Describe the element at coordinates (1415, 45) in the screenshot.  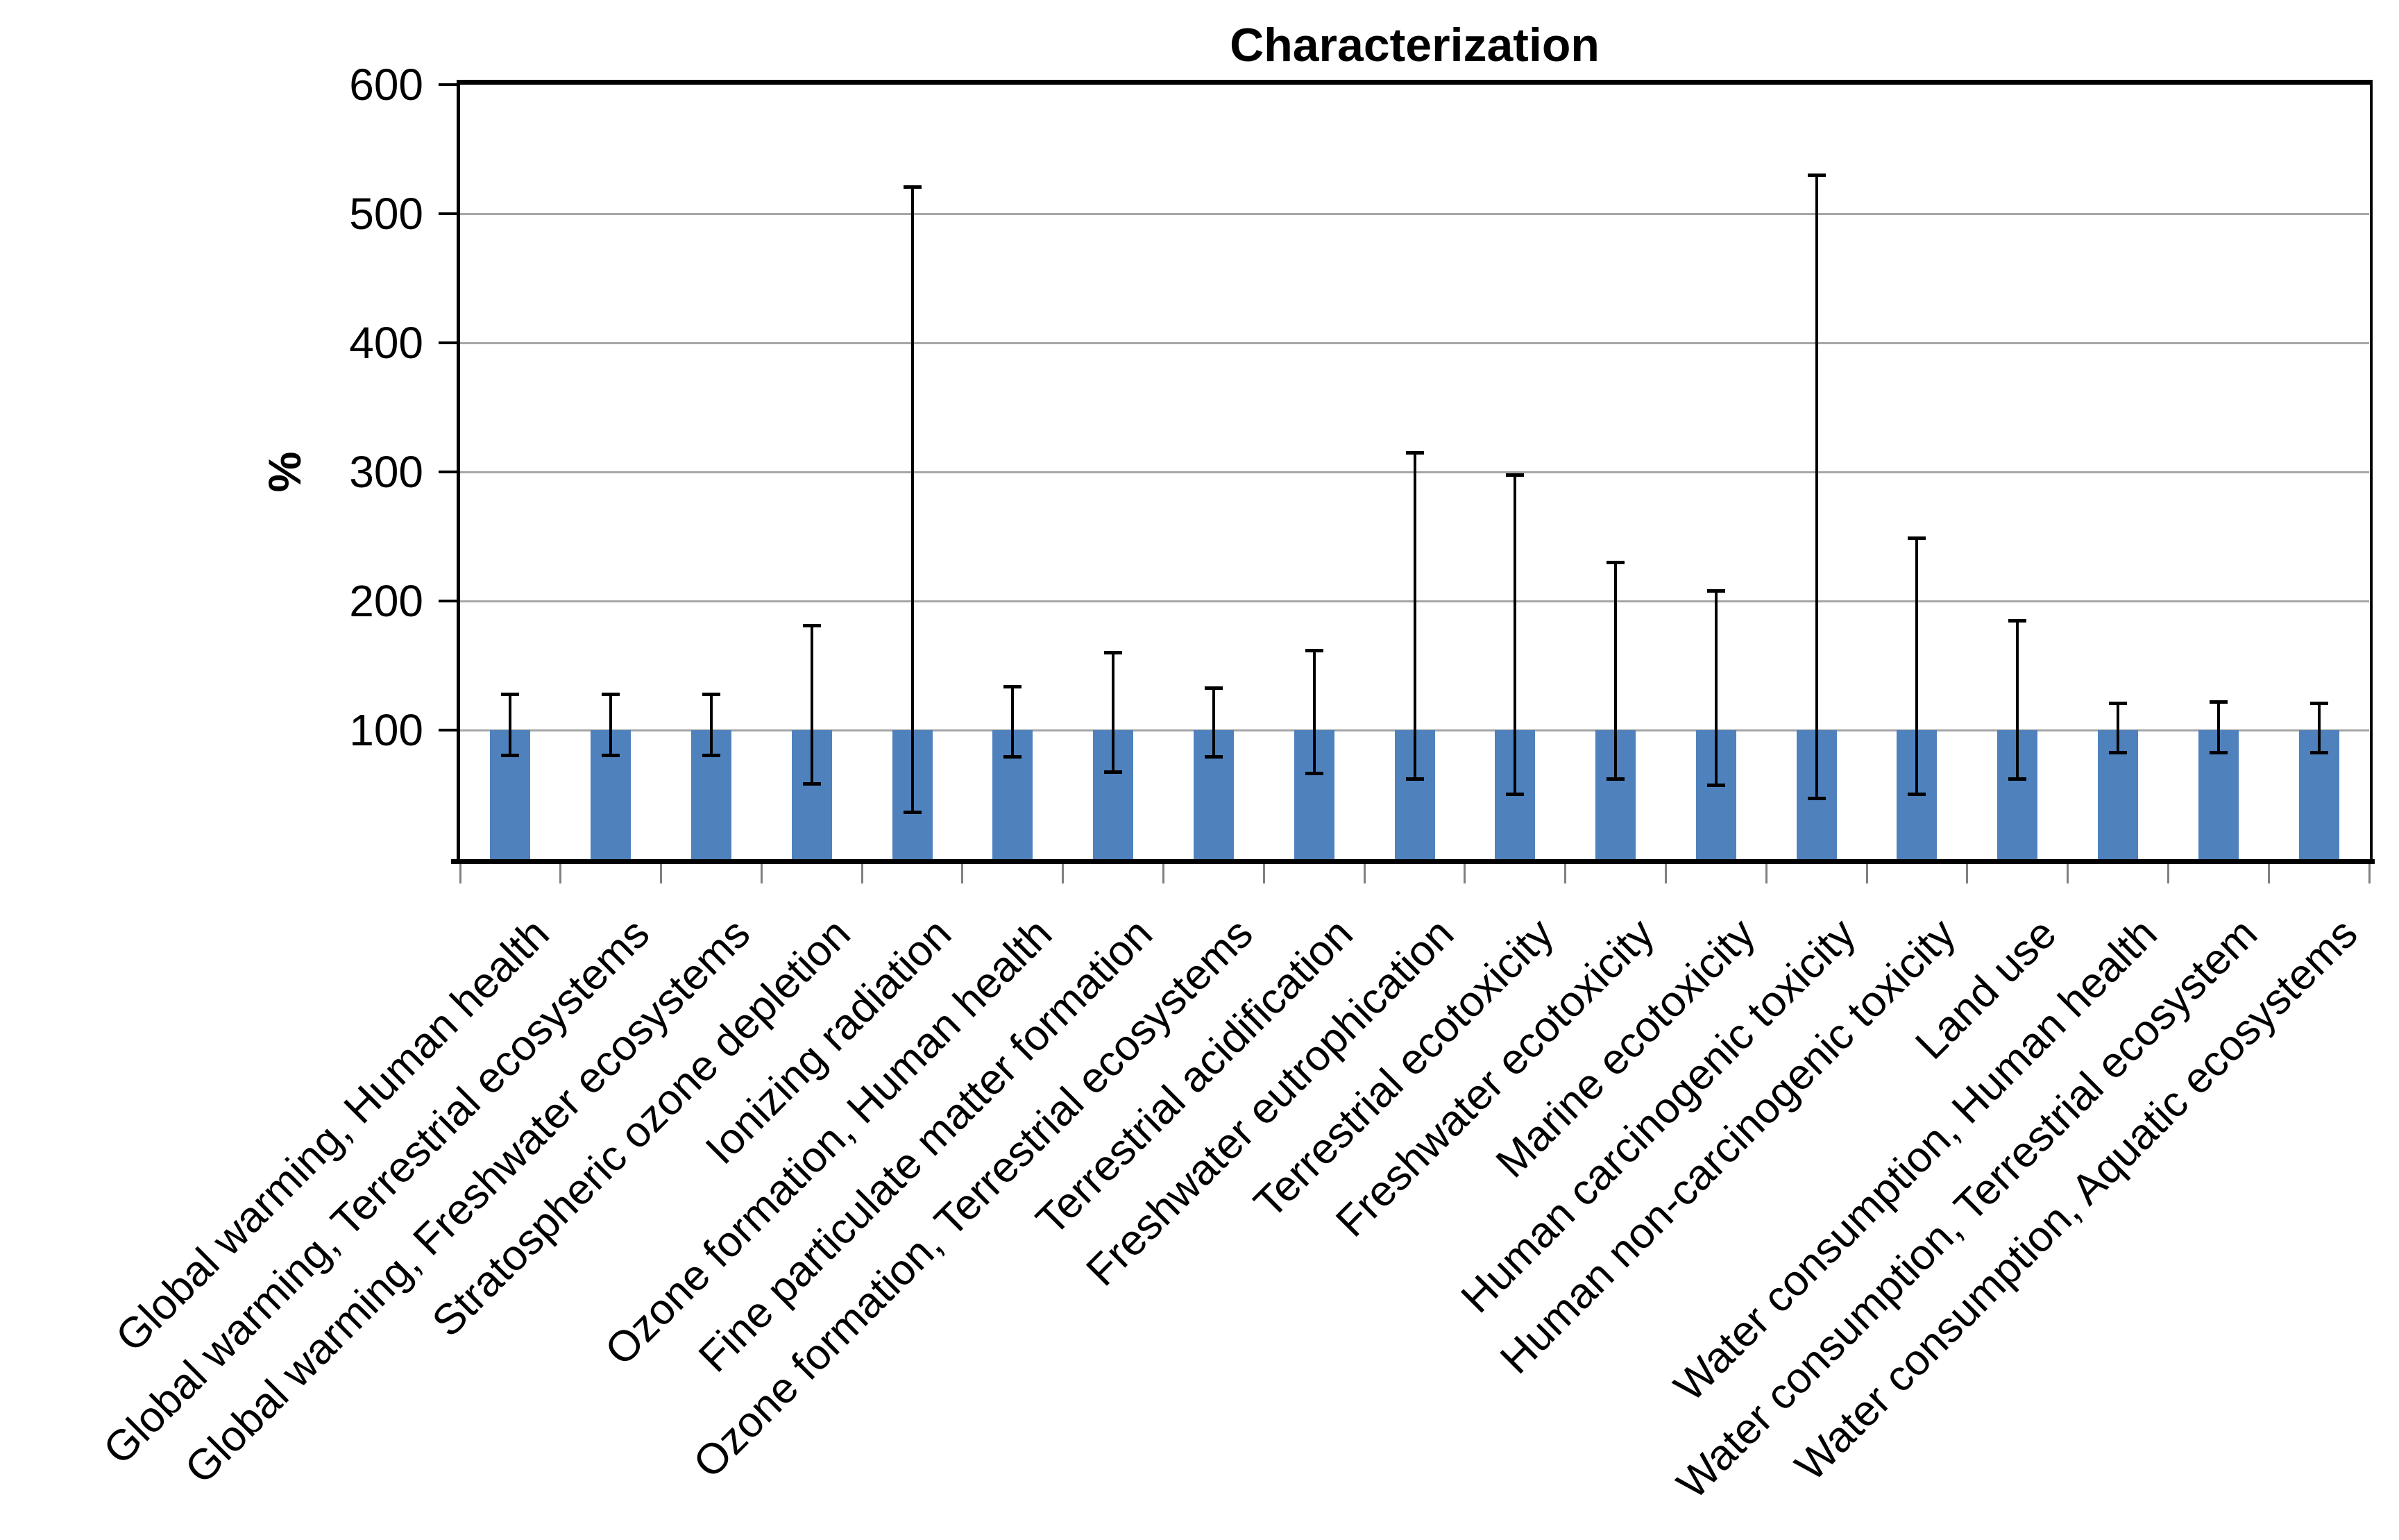
I see `chart-title: Characterization` at that location.